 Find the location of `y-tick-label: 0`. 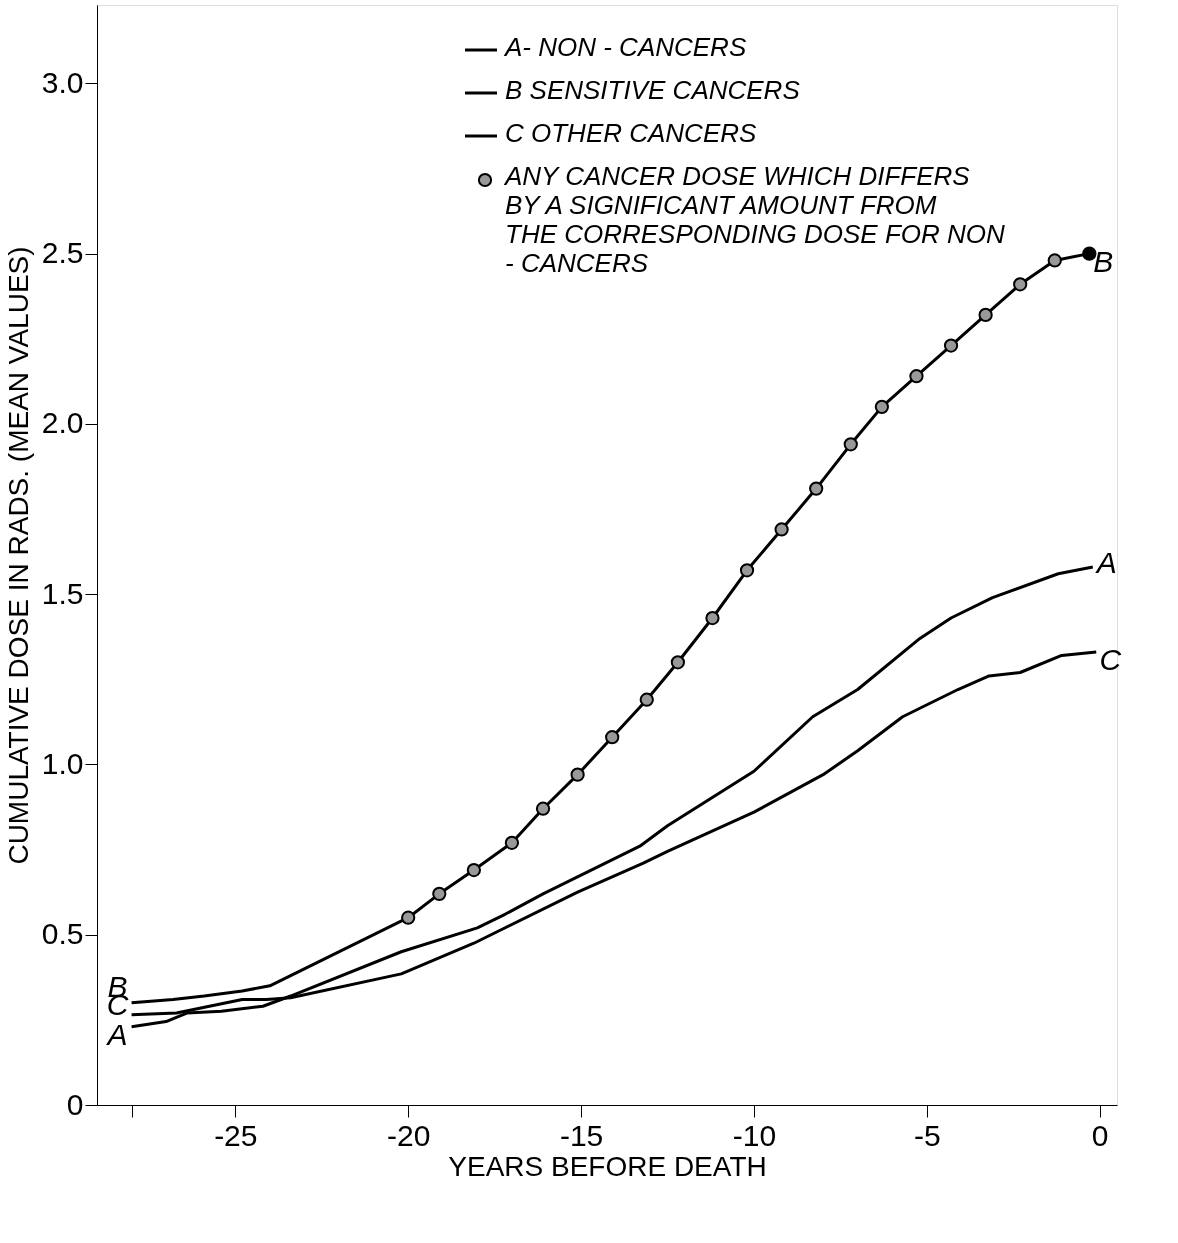

y-tick-label: 0 is located at coordinates (75, 1104).